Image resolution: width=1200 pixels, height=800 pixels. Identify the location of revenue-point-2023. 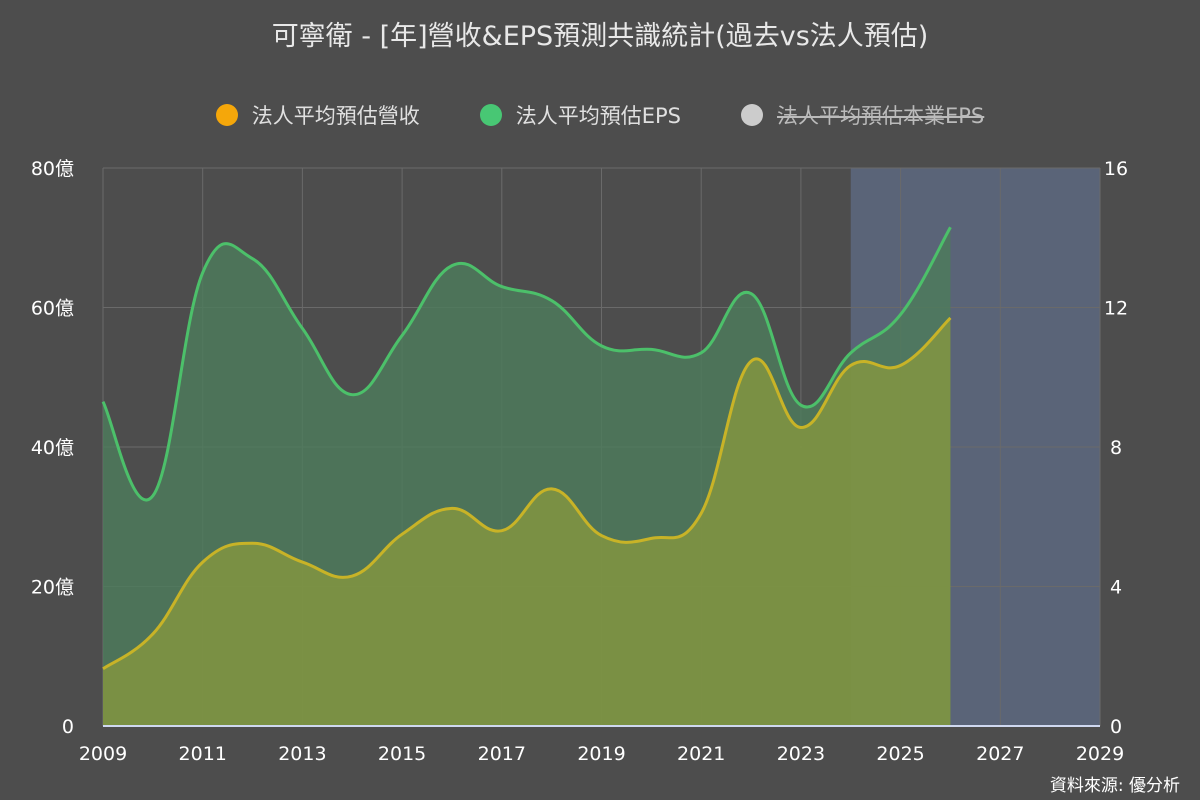
(801, 427).